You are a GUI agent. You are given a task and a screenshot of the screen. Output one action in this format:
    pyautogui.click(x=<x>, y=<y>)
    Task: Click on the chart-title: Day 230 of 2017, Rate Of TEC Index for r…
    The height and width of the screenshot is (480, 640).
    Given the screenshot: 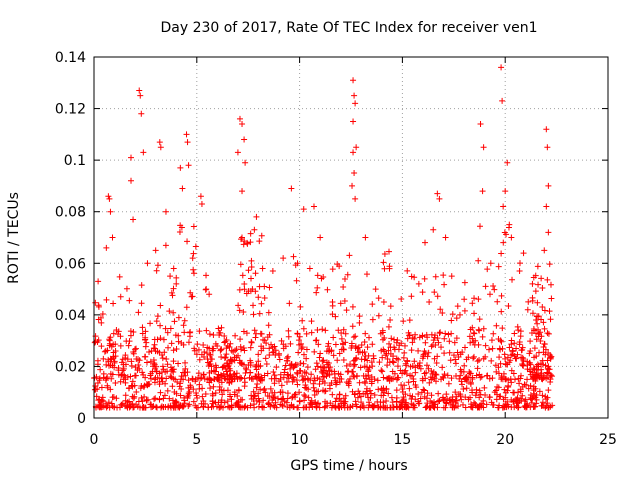 What is the action you would take?
    pyautogui.click(x=348, y=28)
    